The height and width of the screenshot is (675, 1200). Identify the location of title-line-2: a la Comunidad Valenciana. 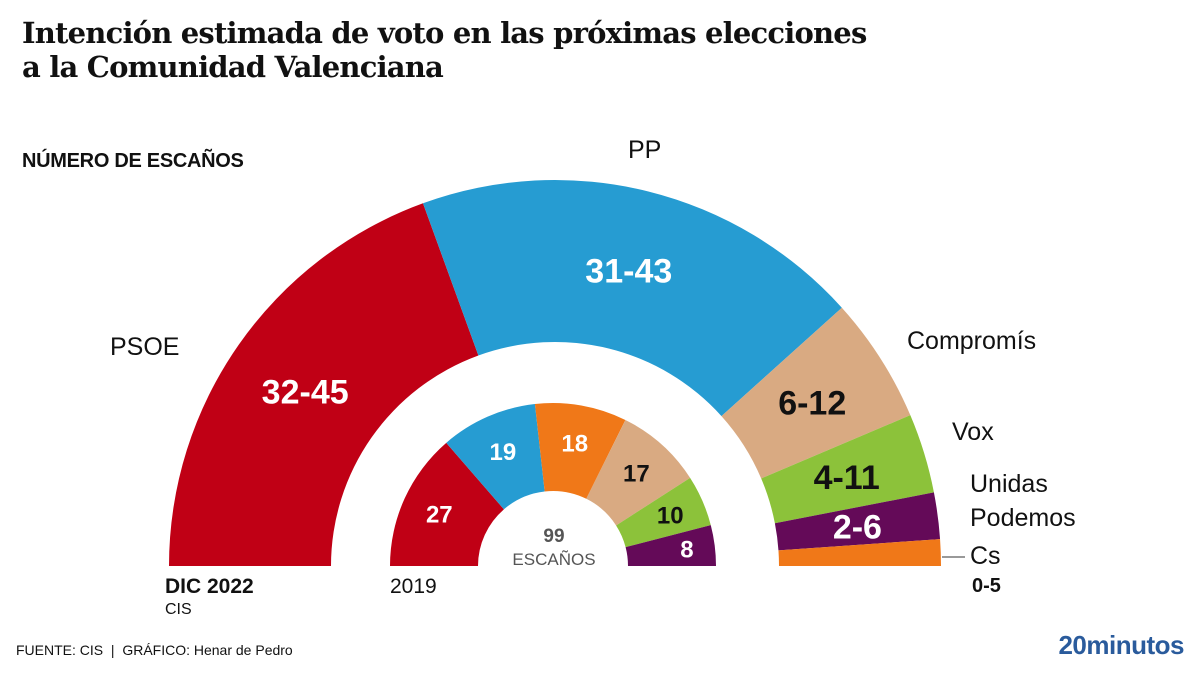
(233, 67).